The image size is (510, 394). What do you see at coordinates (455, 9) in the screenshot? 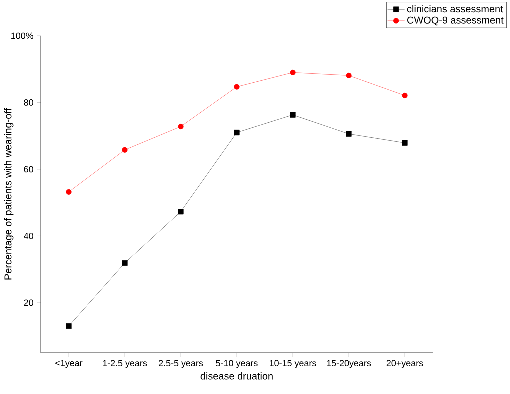
I see `legend-label: clinicians assessment` at bounding box center [455, 9].